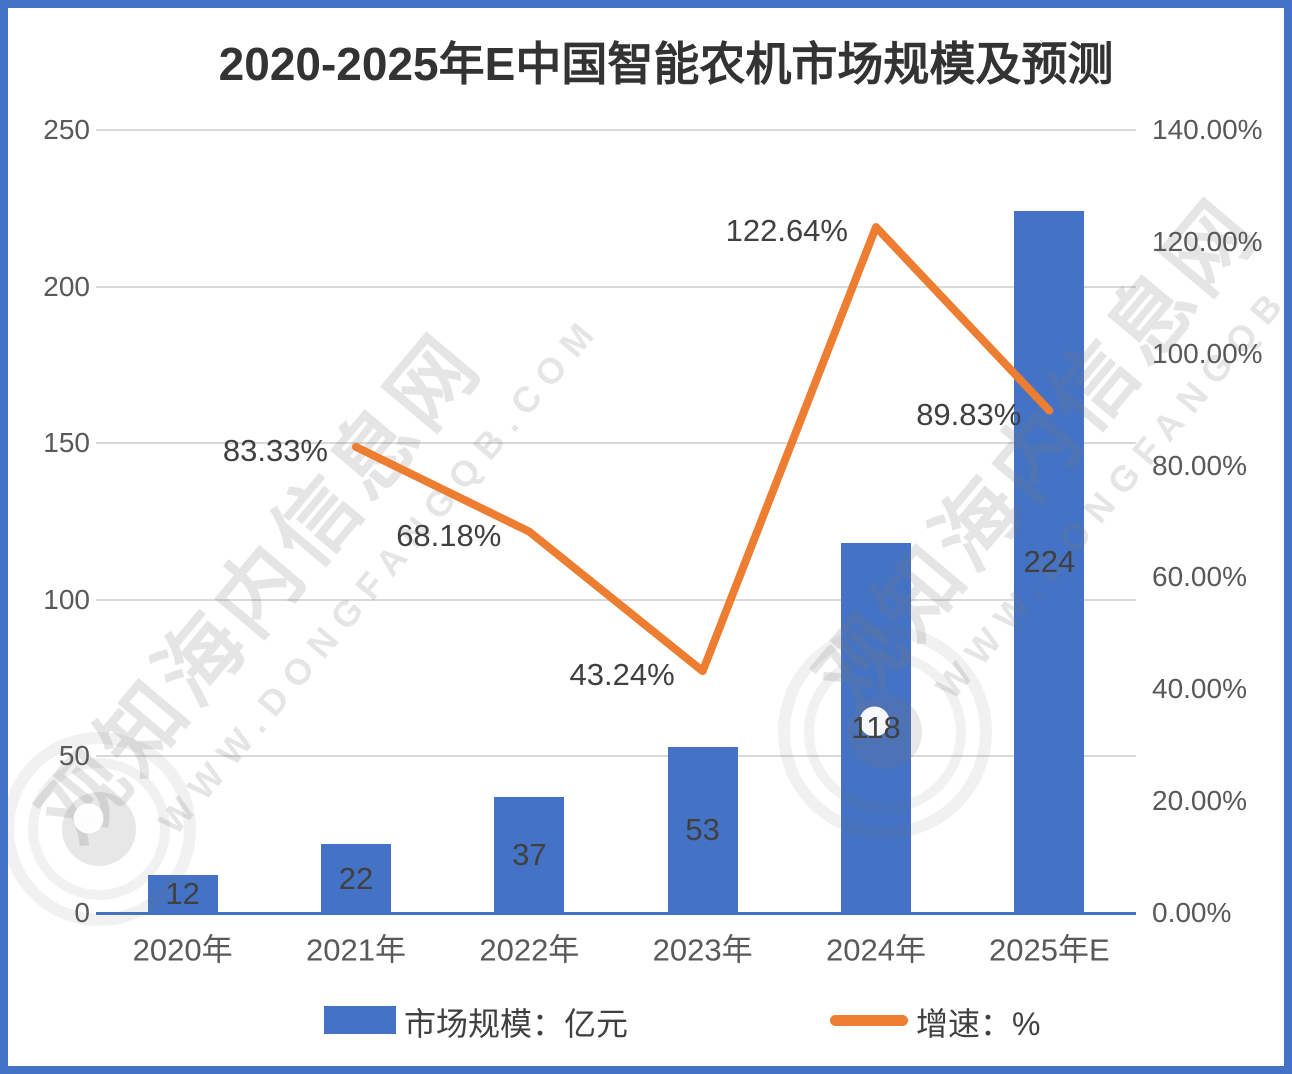 This screenshot has height=1074, width=1292. Describe the element at coordinates (356, 950) in the screenshot. I see `x-axis-label: 2021年` at that location.